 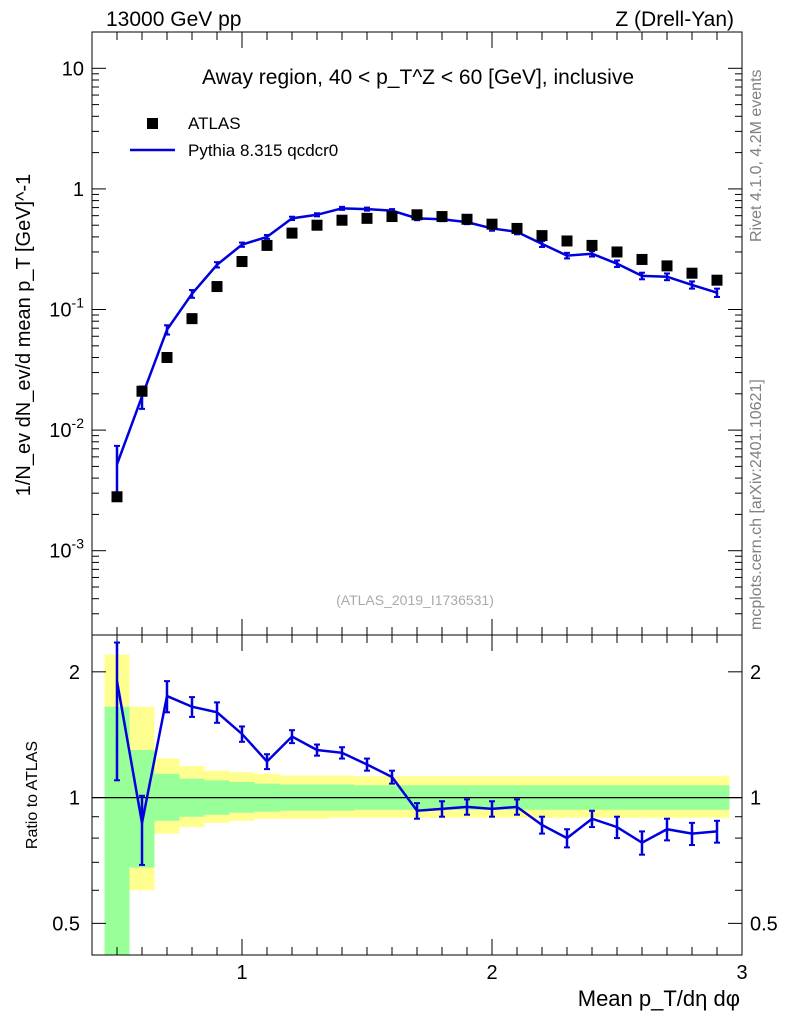 I want to click on x-axis-label: Mean p_T/dη dφ, so click(x=659, y=998).